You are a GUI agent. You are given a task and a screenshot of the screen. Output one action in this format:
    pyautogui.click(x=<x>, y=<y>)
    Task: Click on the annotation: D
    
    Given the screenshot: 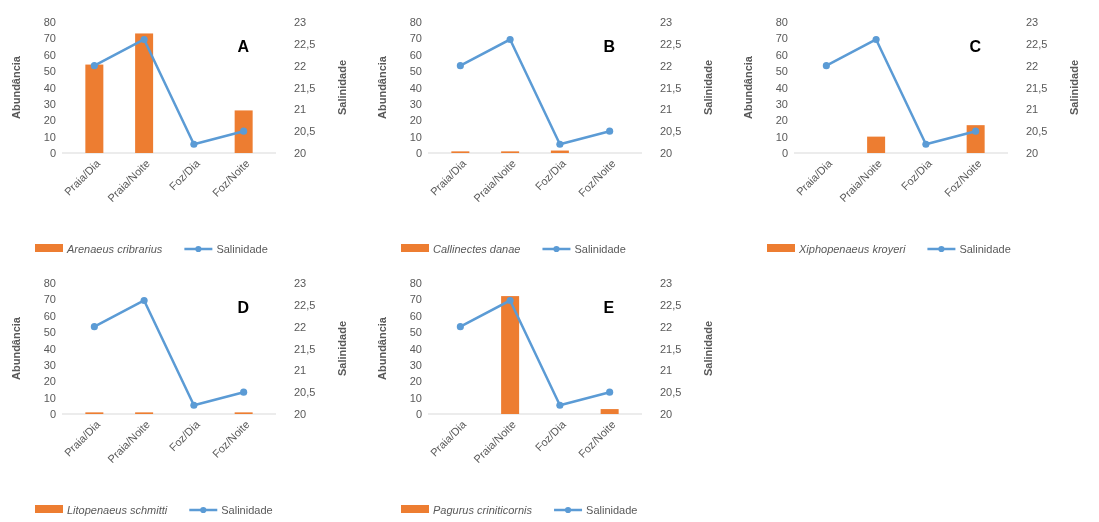 What is the action you would take?
    pyautogui.click(x=243, y=307)
    